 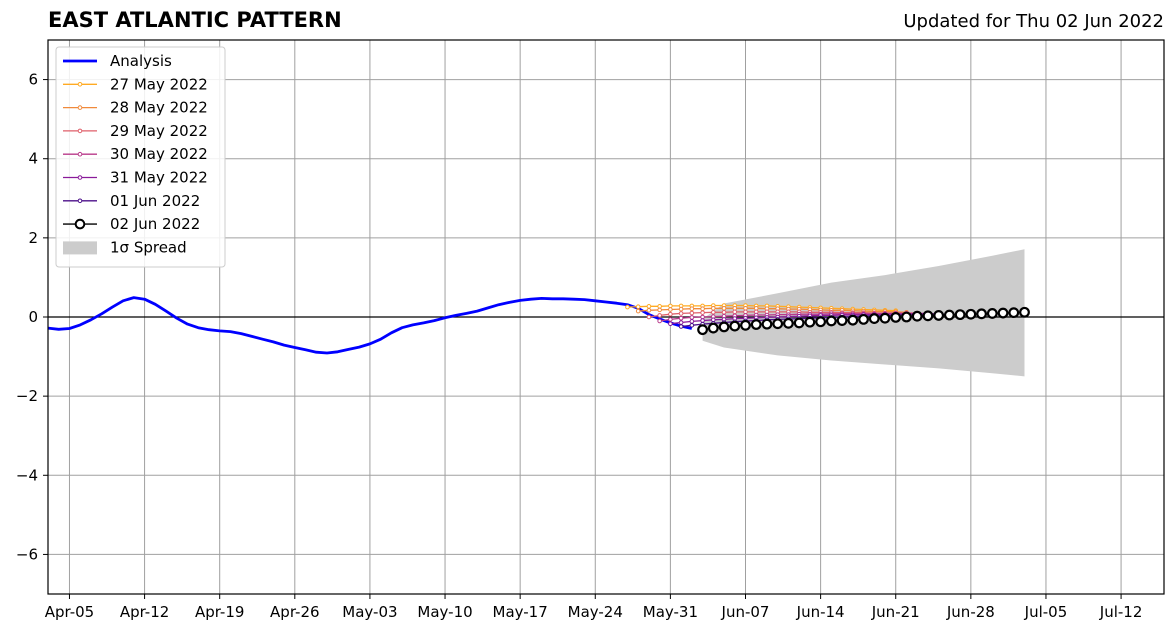 I want to click on legend-label: 29 May 2022, so click(x=159, y=131).